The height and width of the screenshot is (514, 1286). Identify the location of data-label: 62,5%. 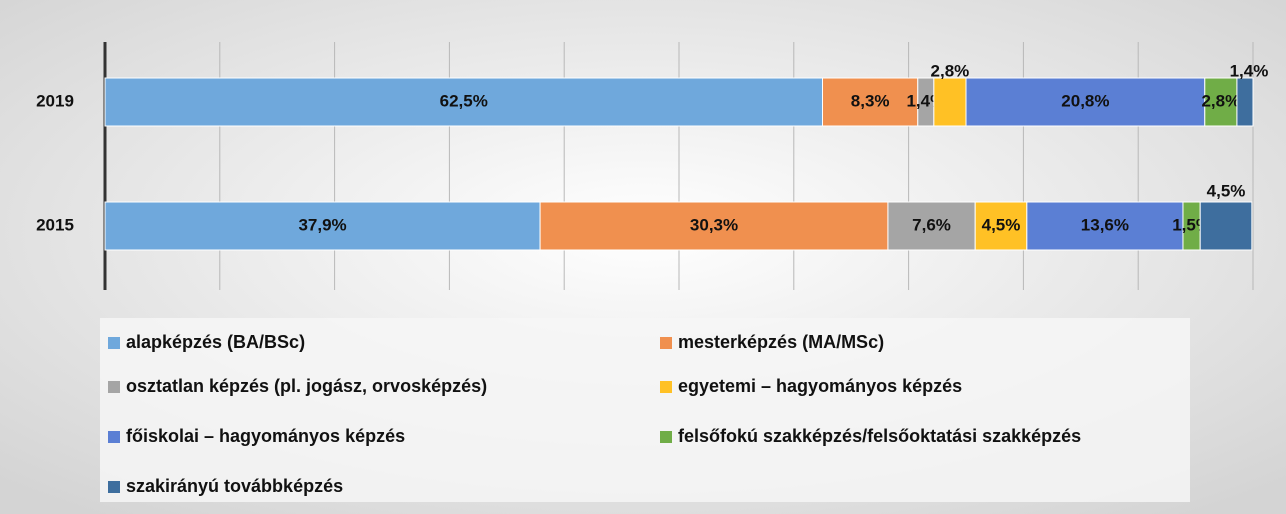
(464, 100).